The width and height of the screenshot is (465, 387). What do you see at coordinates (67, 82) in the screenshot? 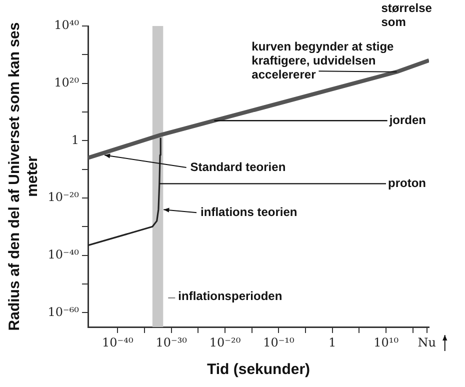
I see `y-tick-label: 10²⁰` at bounding box center [67, 82].